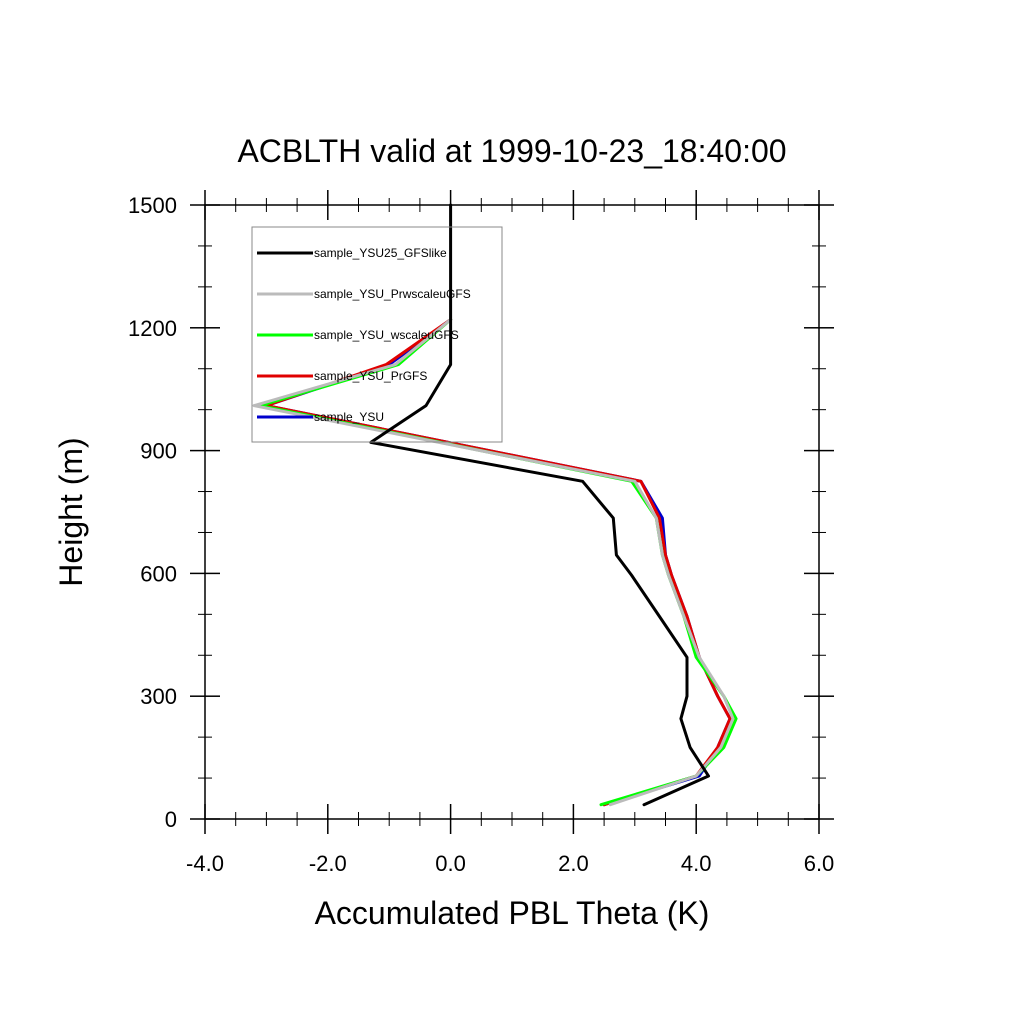 The image size is (1024, 1024). I want to click on x-tick-label: 4.0, so click(696, 863).